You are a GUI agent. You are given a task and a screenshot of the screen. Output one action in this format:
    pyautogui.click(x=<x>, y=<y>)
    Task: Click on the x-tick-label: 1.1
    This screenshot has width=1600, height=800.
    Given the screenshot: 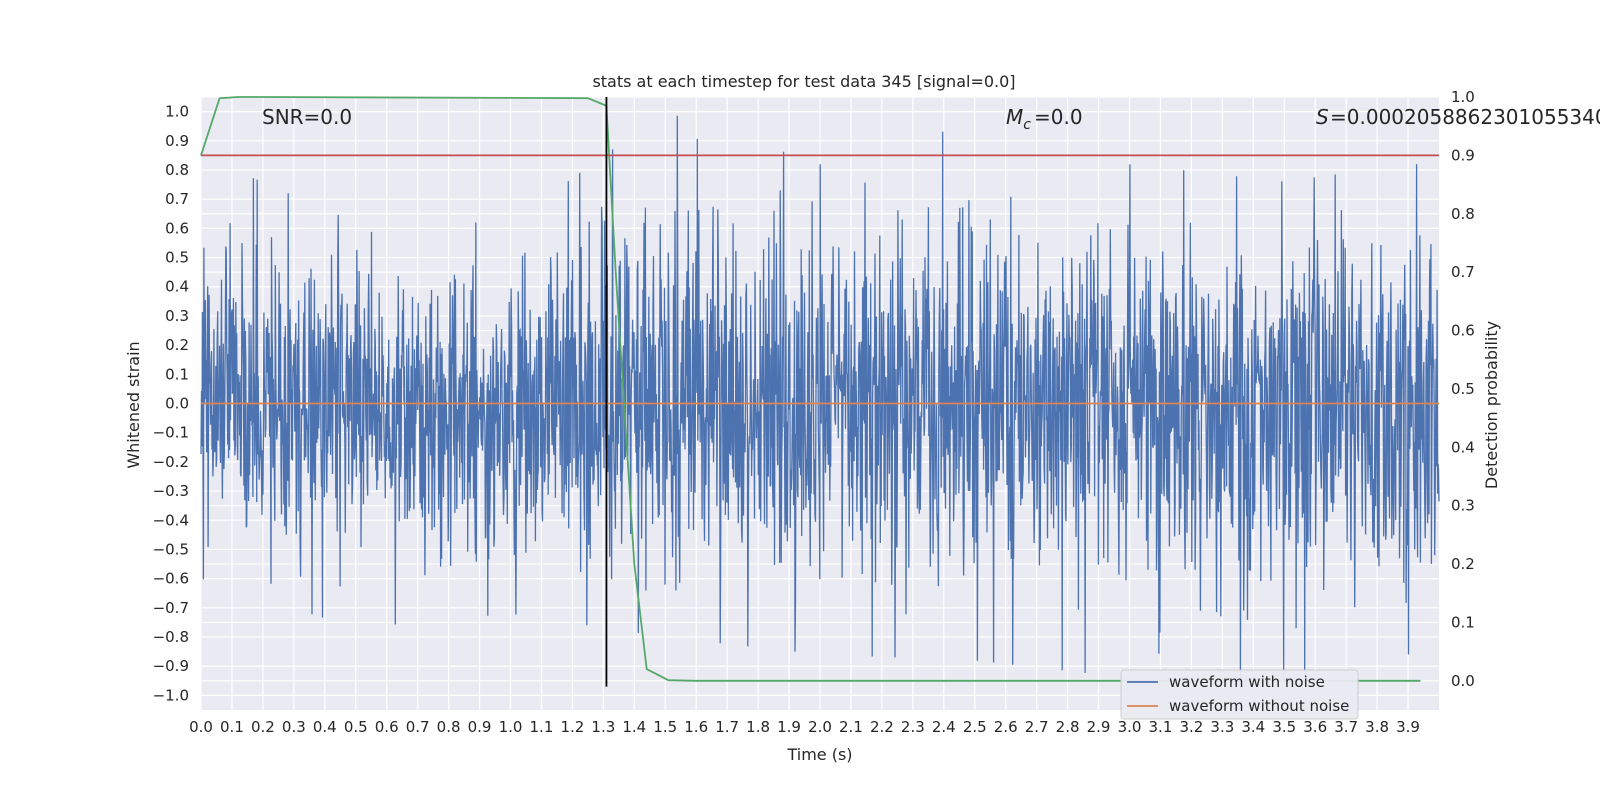 What is the action you would take?
    pyautogui.click(x=542, y=727)
    